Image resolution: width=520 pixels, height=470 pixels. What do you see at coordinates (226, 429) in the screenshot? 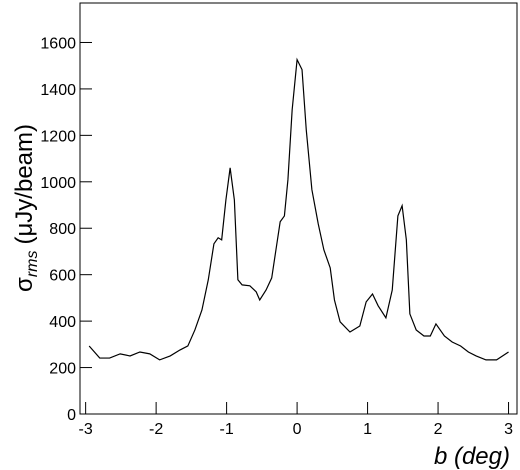
I see `x-tick-label: -1` at bounding box center [226, 429].